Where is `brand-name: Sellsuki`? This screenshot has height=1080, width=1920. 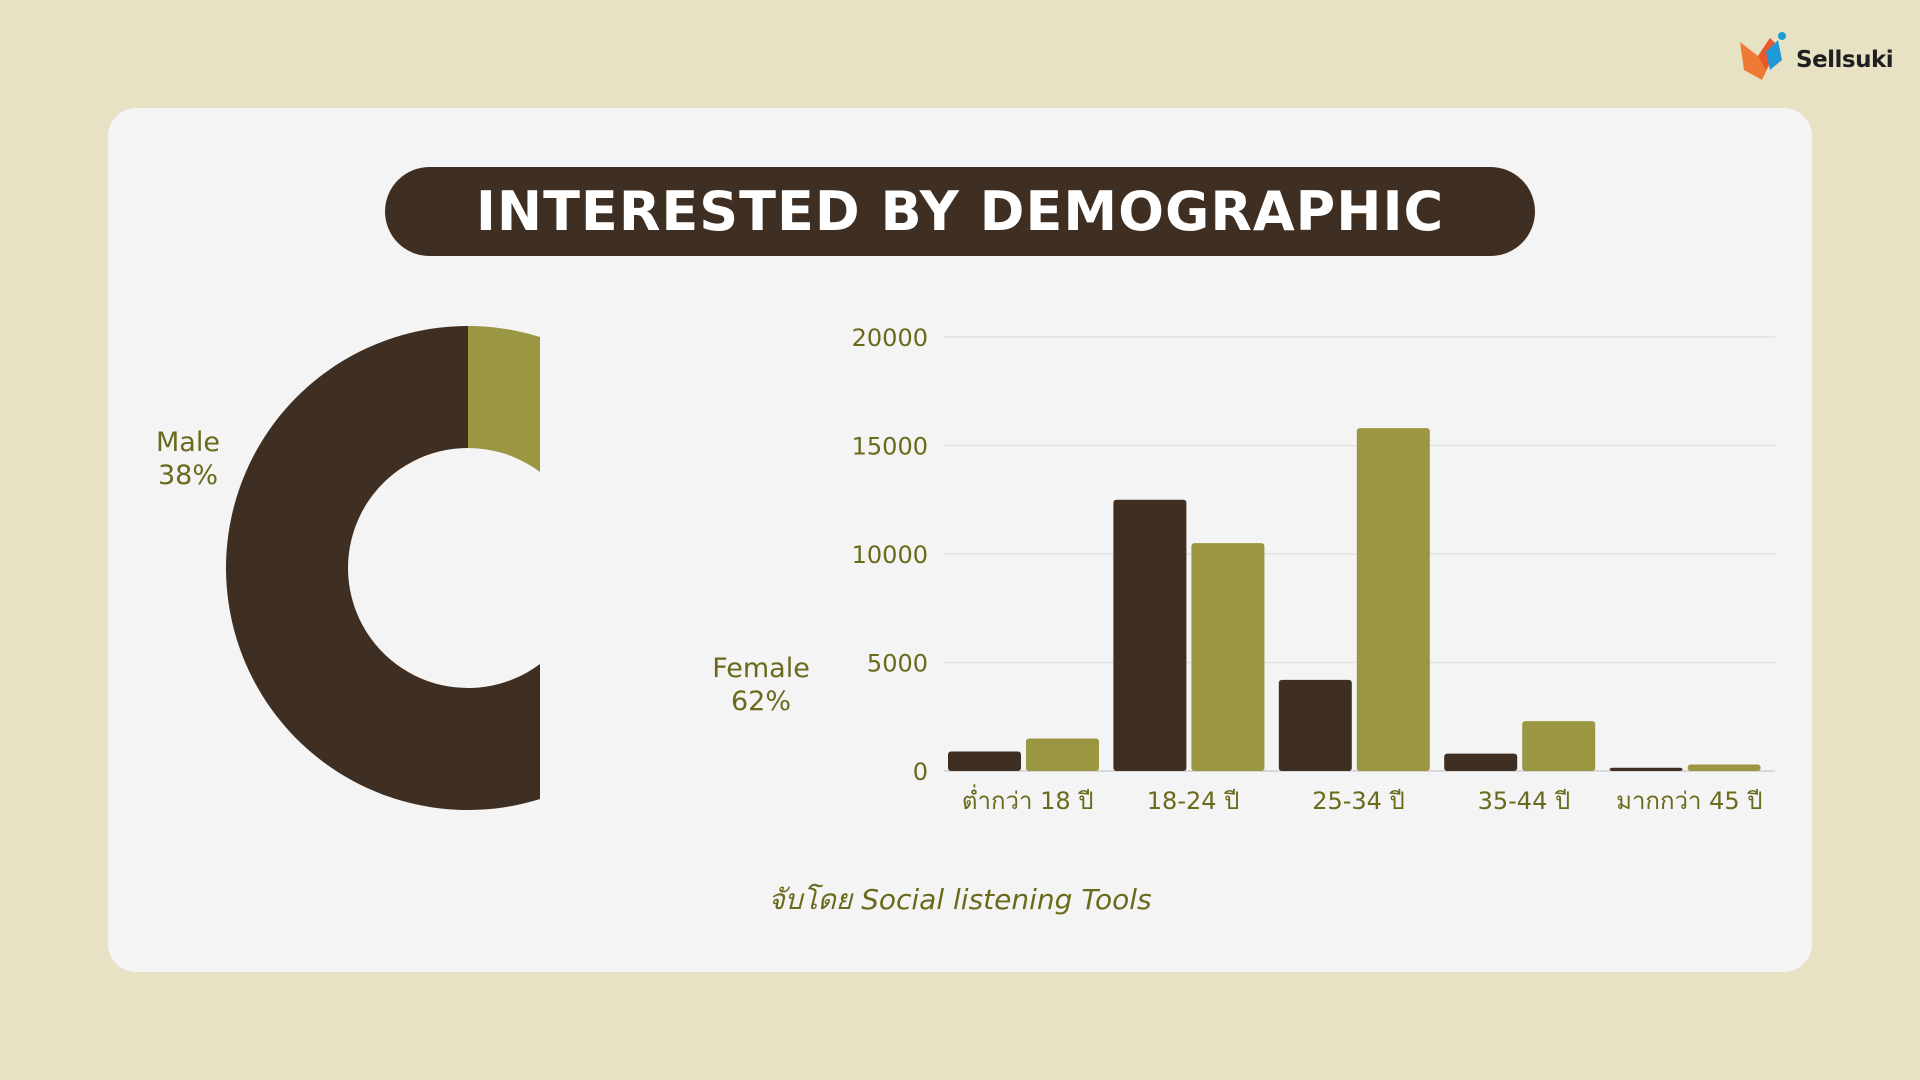 brand-name: Sellsuki is located at coordinates (1845, 60).